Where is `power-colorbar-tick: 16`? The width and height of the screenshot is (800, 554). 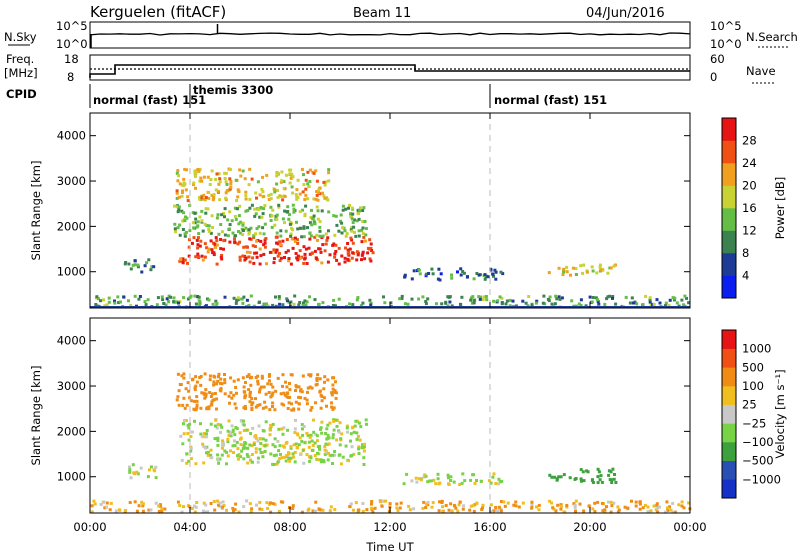 power-colorbar-tick: 16 is located at coordinates (749, 208).